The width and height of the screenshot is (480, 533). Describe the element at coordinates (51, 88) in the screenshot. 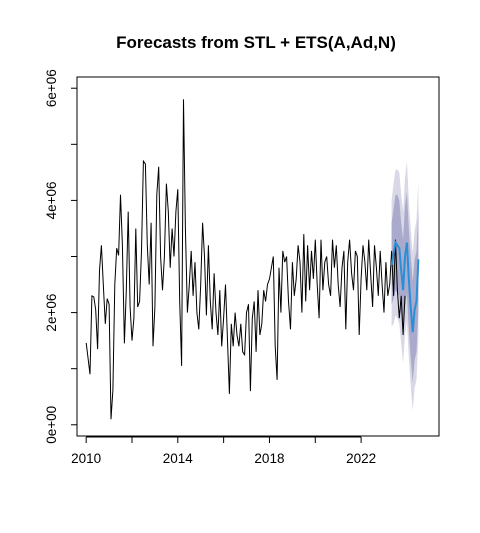

I see `y-tick-label: 6e+06` at that location.